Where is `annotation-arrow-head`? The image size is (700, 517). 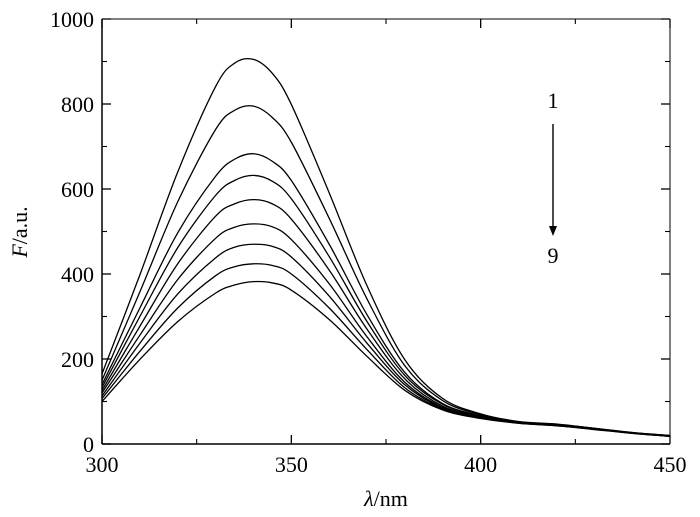 annotation-arrow-head is located at coordinates (553, 231).